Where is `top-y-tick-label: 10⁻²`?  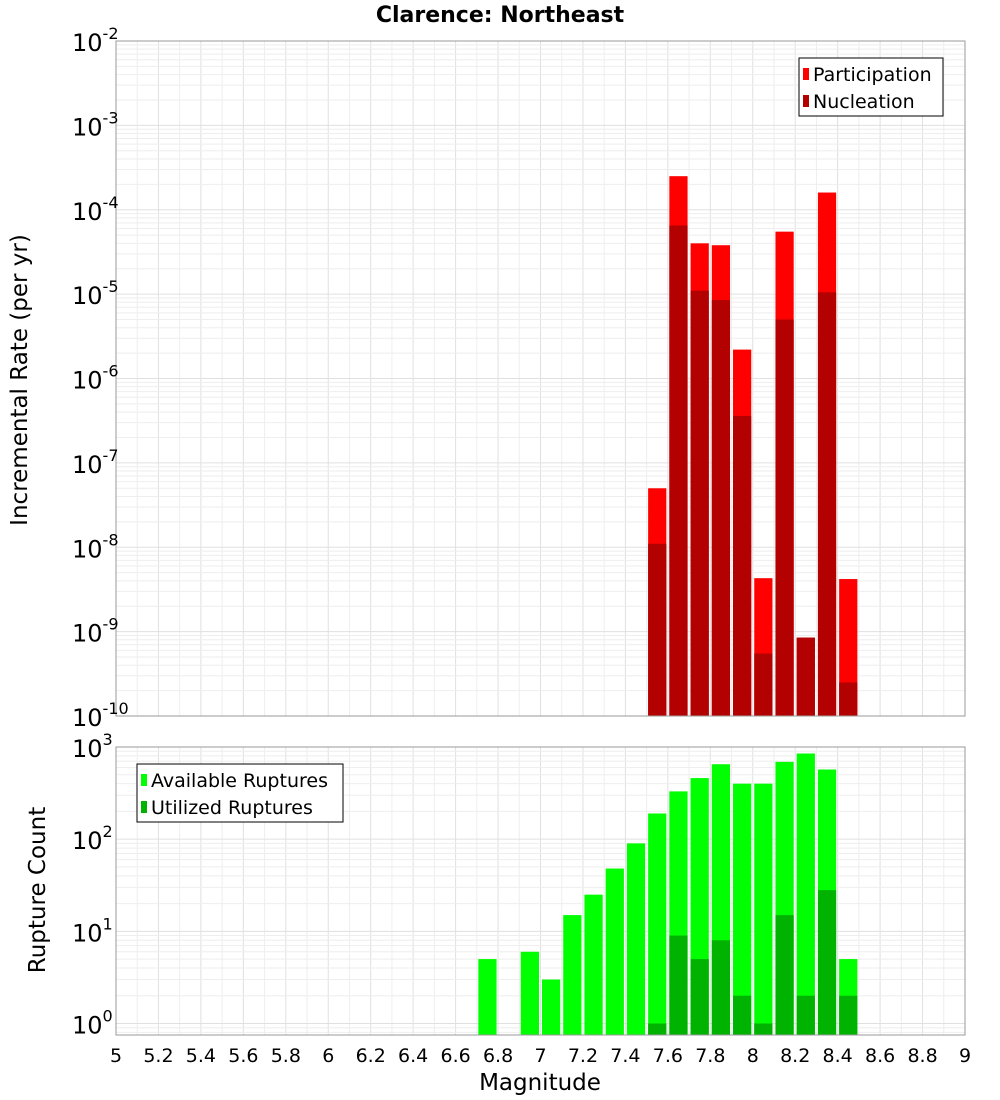 top-y-tick-label: 10⁻² is located at coordinates (95, 40).